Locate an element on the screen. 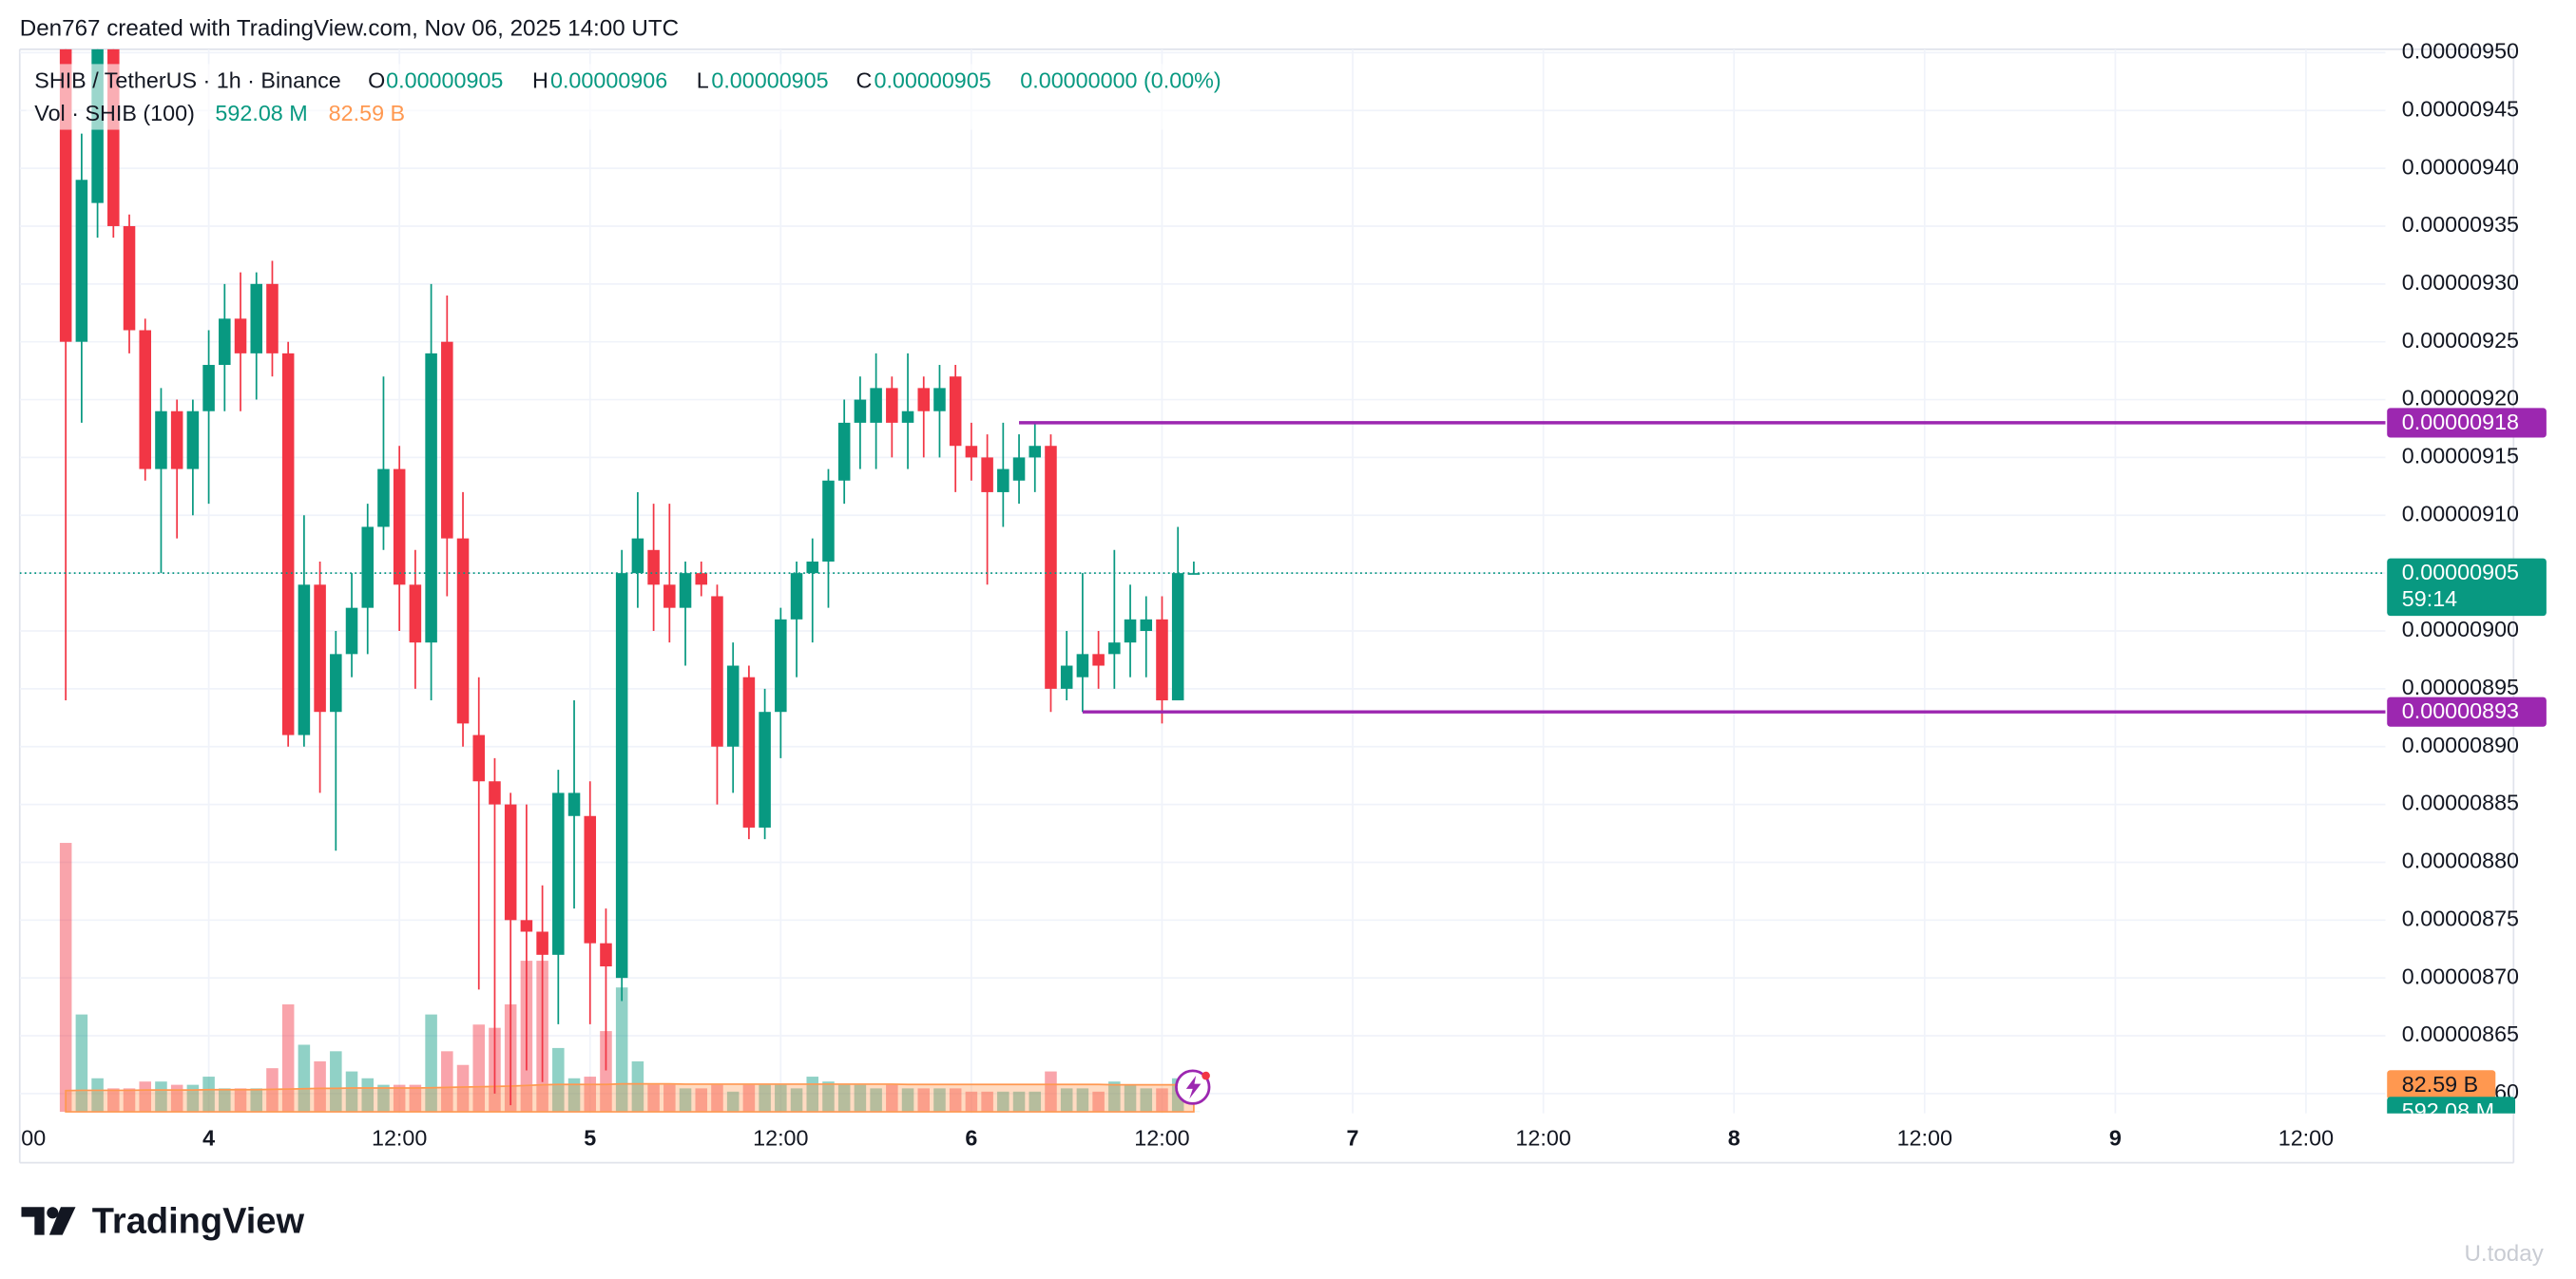 The width and height of the screenshot is (2576, 1279). level-tag-label: 0.00000893 is located at coordinates (2460, 711).